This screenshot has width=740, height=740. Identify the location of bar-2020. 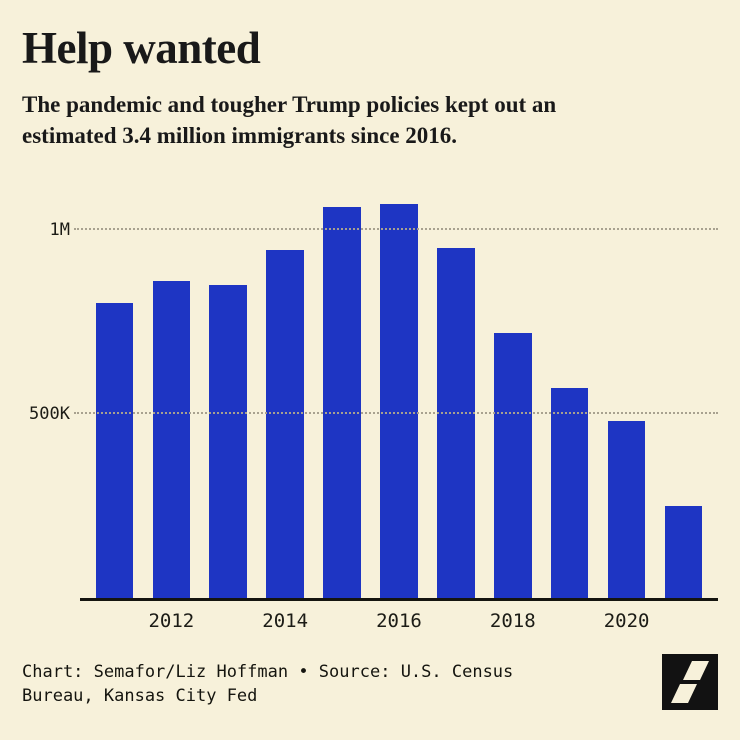
(626, 509).